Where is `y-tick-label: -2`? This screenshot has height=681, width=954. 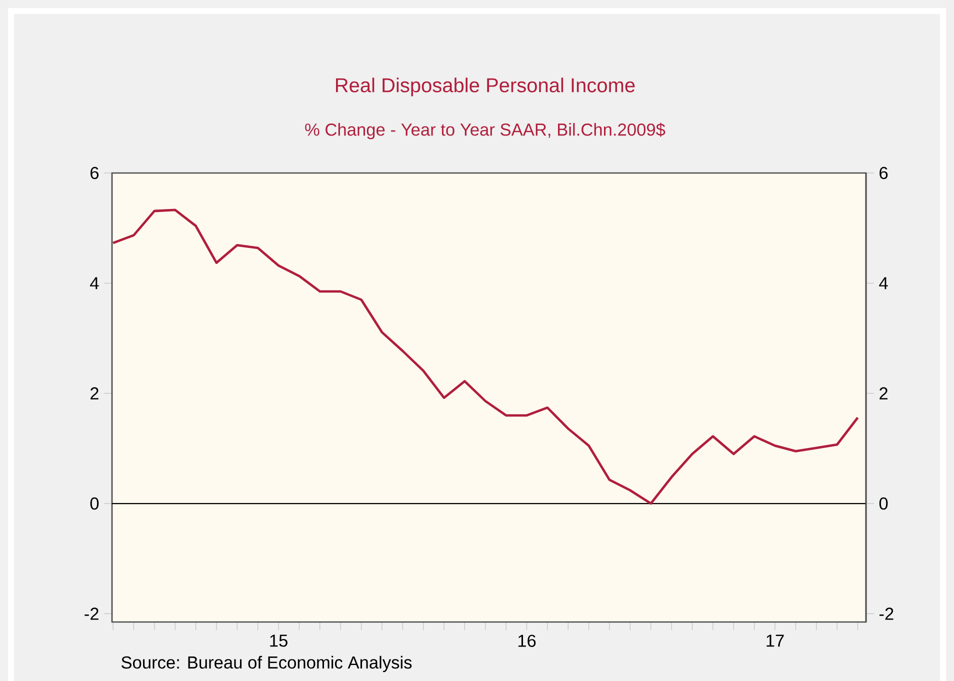
y-tick-label: -2 is located at coordinates (886, 614).